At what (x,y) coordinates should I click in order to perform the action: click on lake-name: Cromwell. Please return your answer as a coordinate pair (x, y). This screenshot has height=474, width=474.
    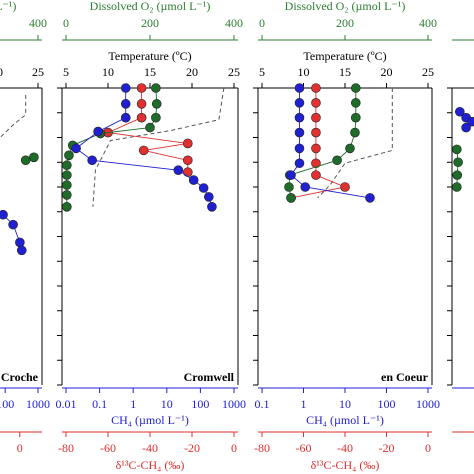
    Looking at the image, I should click on (209, 377).